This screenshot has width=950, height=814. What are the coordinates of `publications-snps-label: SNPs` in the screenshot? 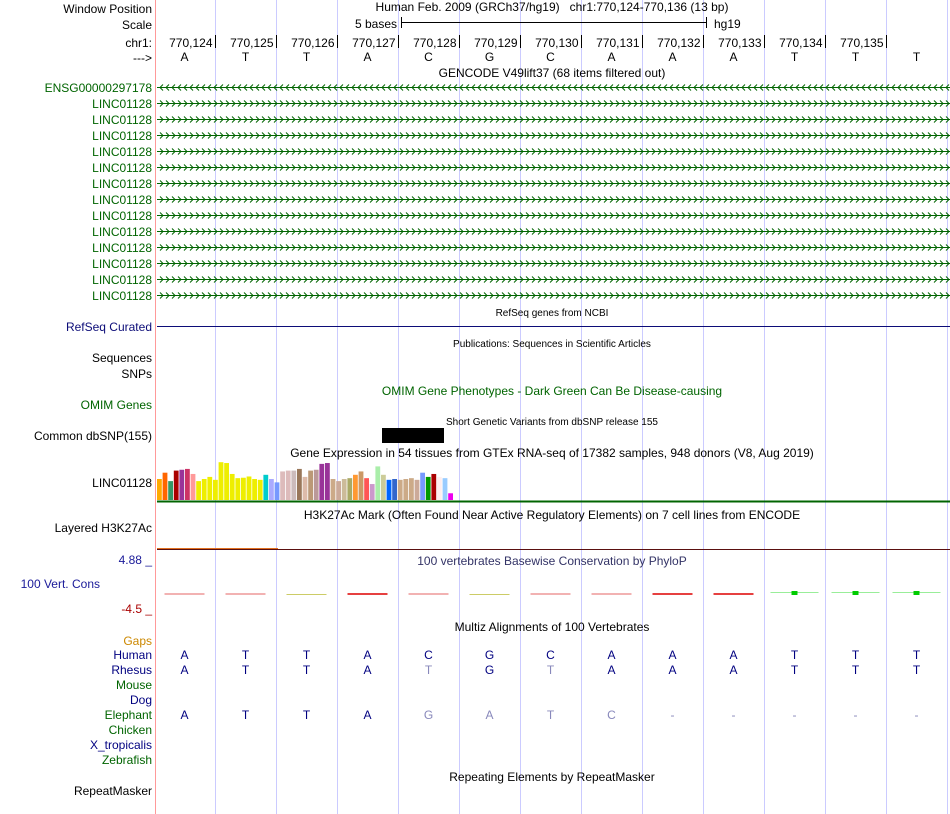 It's located at (136, 374).